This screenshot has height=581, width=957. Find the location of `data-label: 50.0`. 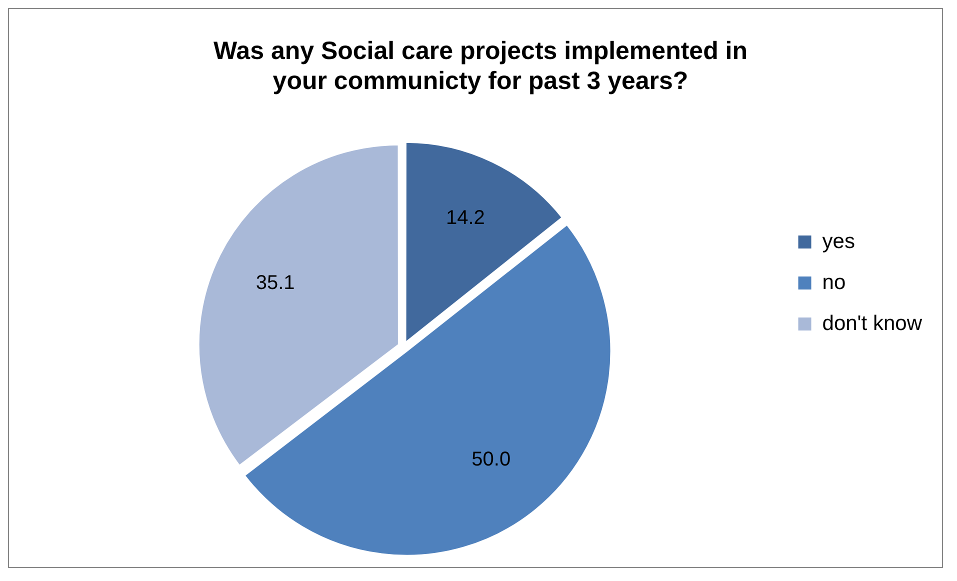

data-label: 50.0 is located at coordinates (491, 459).